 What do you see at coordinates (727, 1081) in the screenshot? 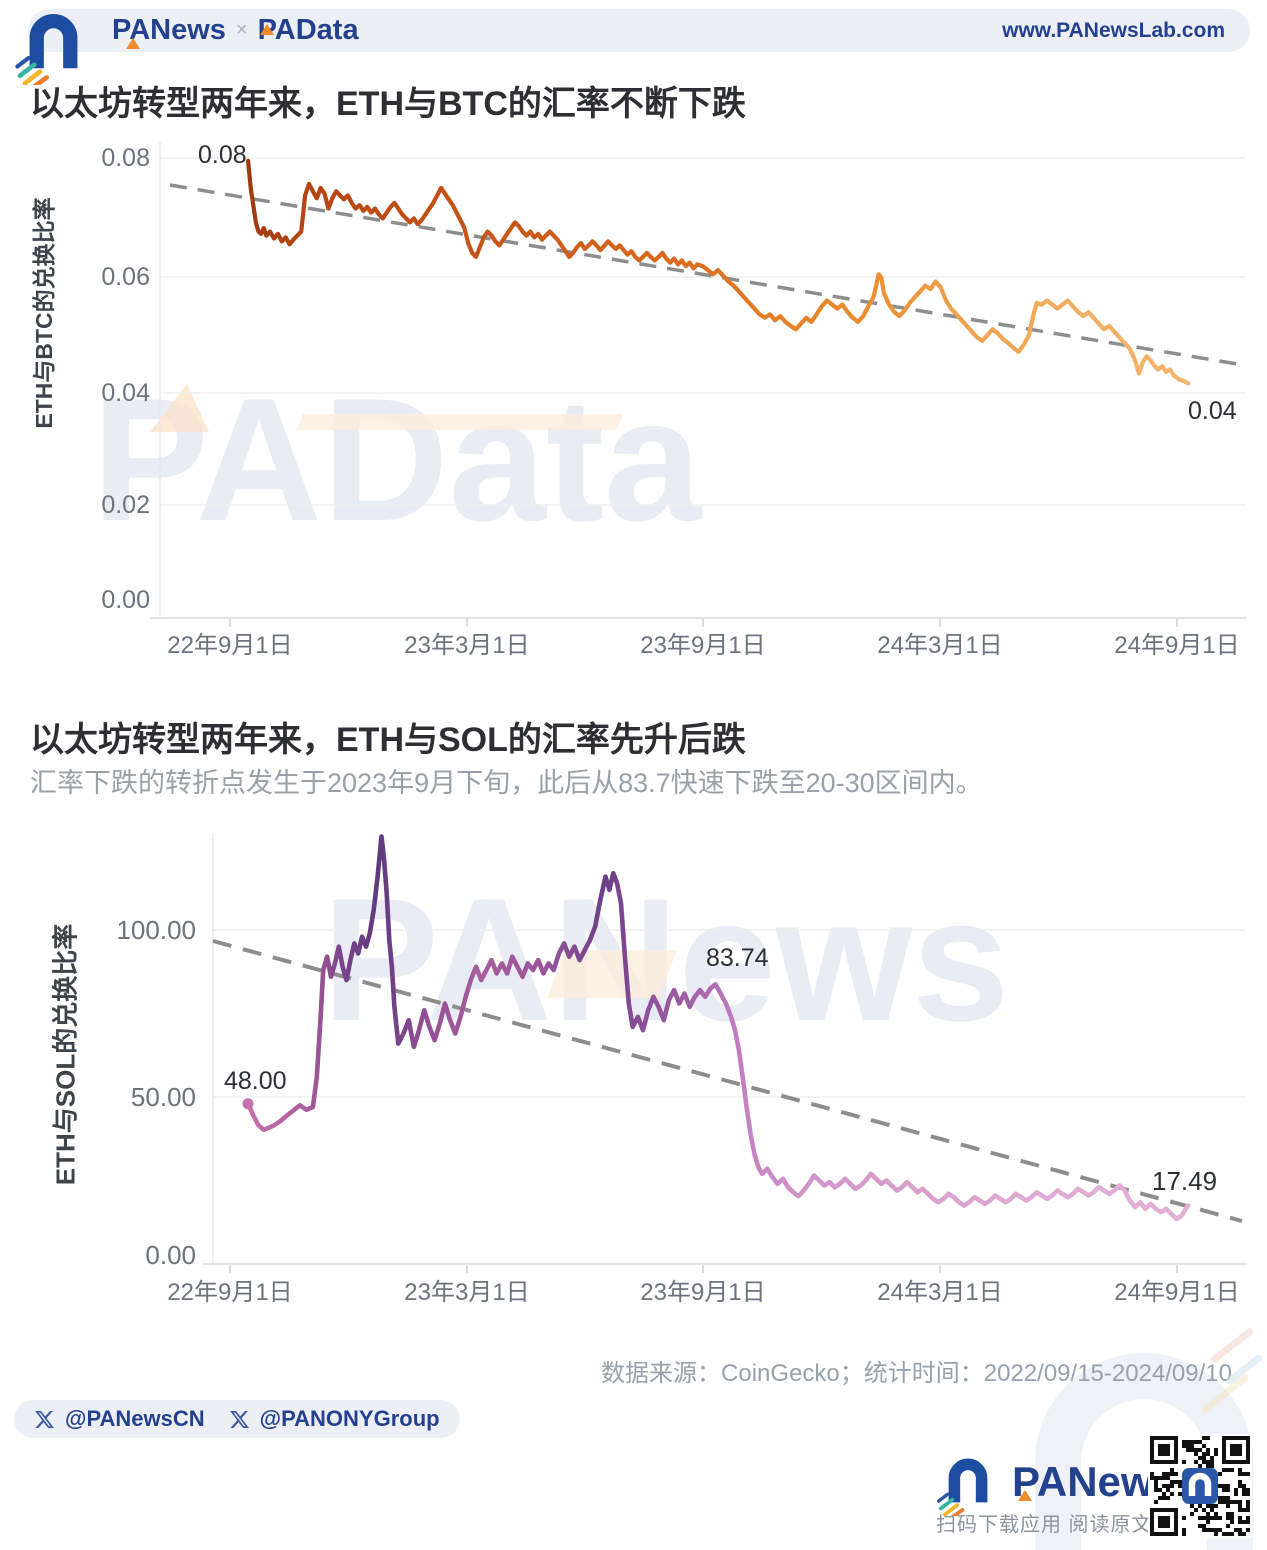
I see `chart2-trendline` at bounding box center [727, 1081].